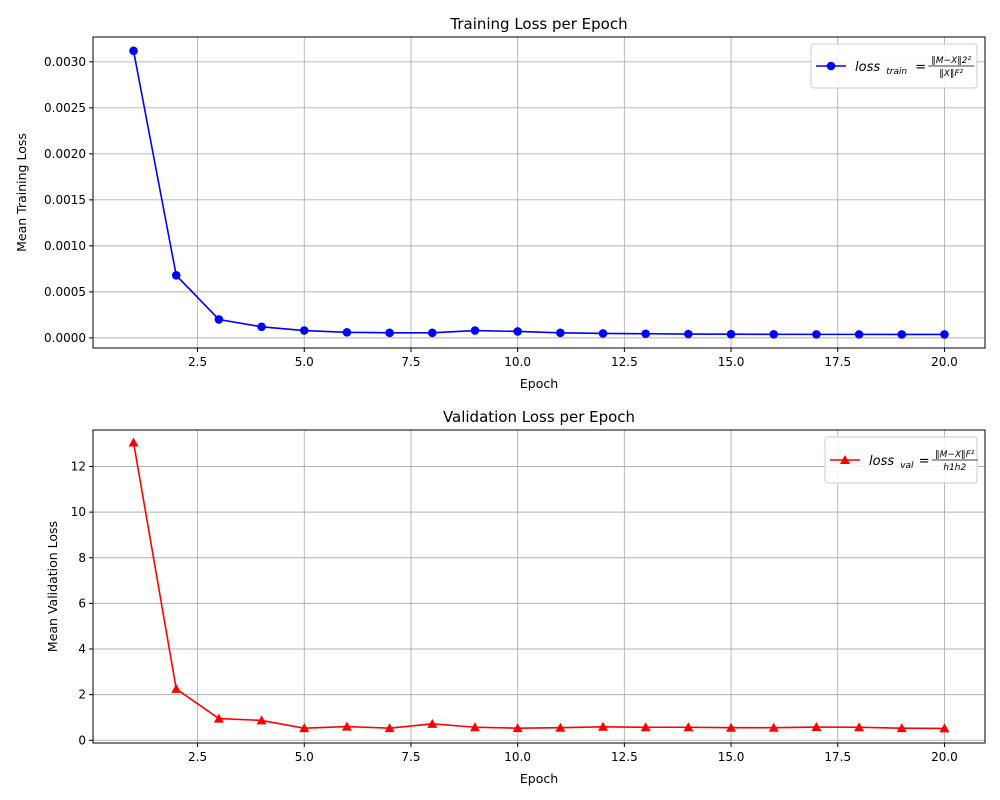 The image size is (1000, 800). Describe the element at coordinates (65, 108) in the screenshot. I see `y-tick-label: 0.0025` at that location.